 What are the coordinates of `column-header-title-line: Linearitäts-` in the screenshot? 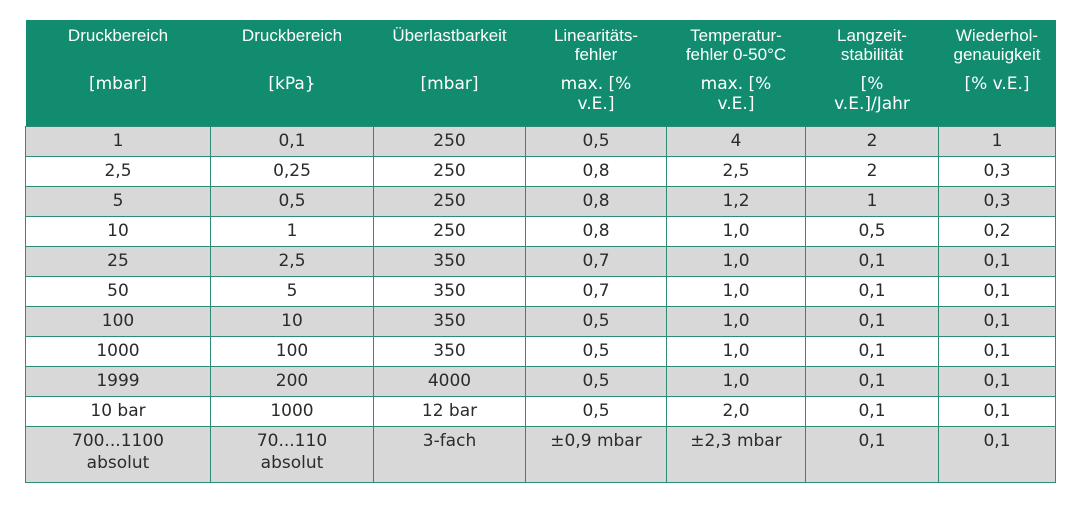 It's located at (596, 35).